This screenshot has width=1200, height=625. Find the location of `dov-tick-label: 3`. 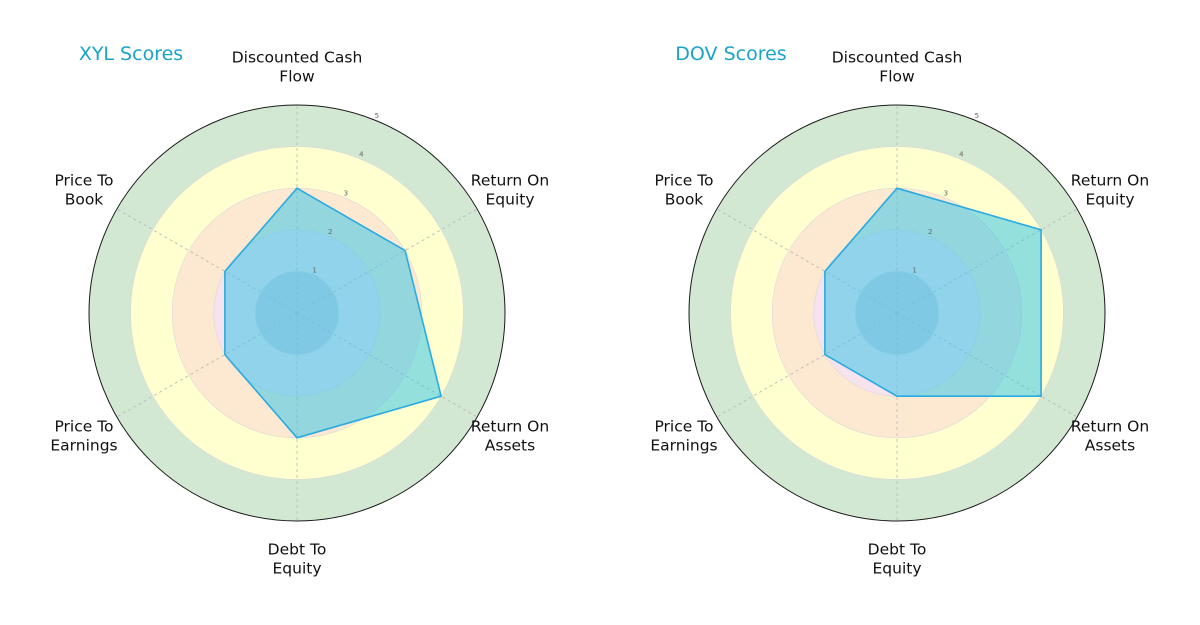

dov-tick-label: 3 is located at coordinates (946, 193).